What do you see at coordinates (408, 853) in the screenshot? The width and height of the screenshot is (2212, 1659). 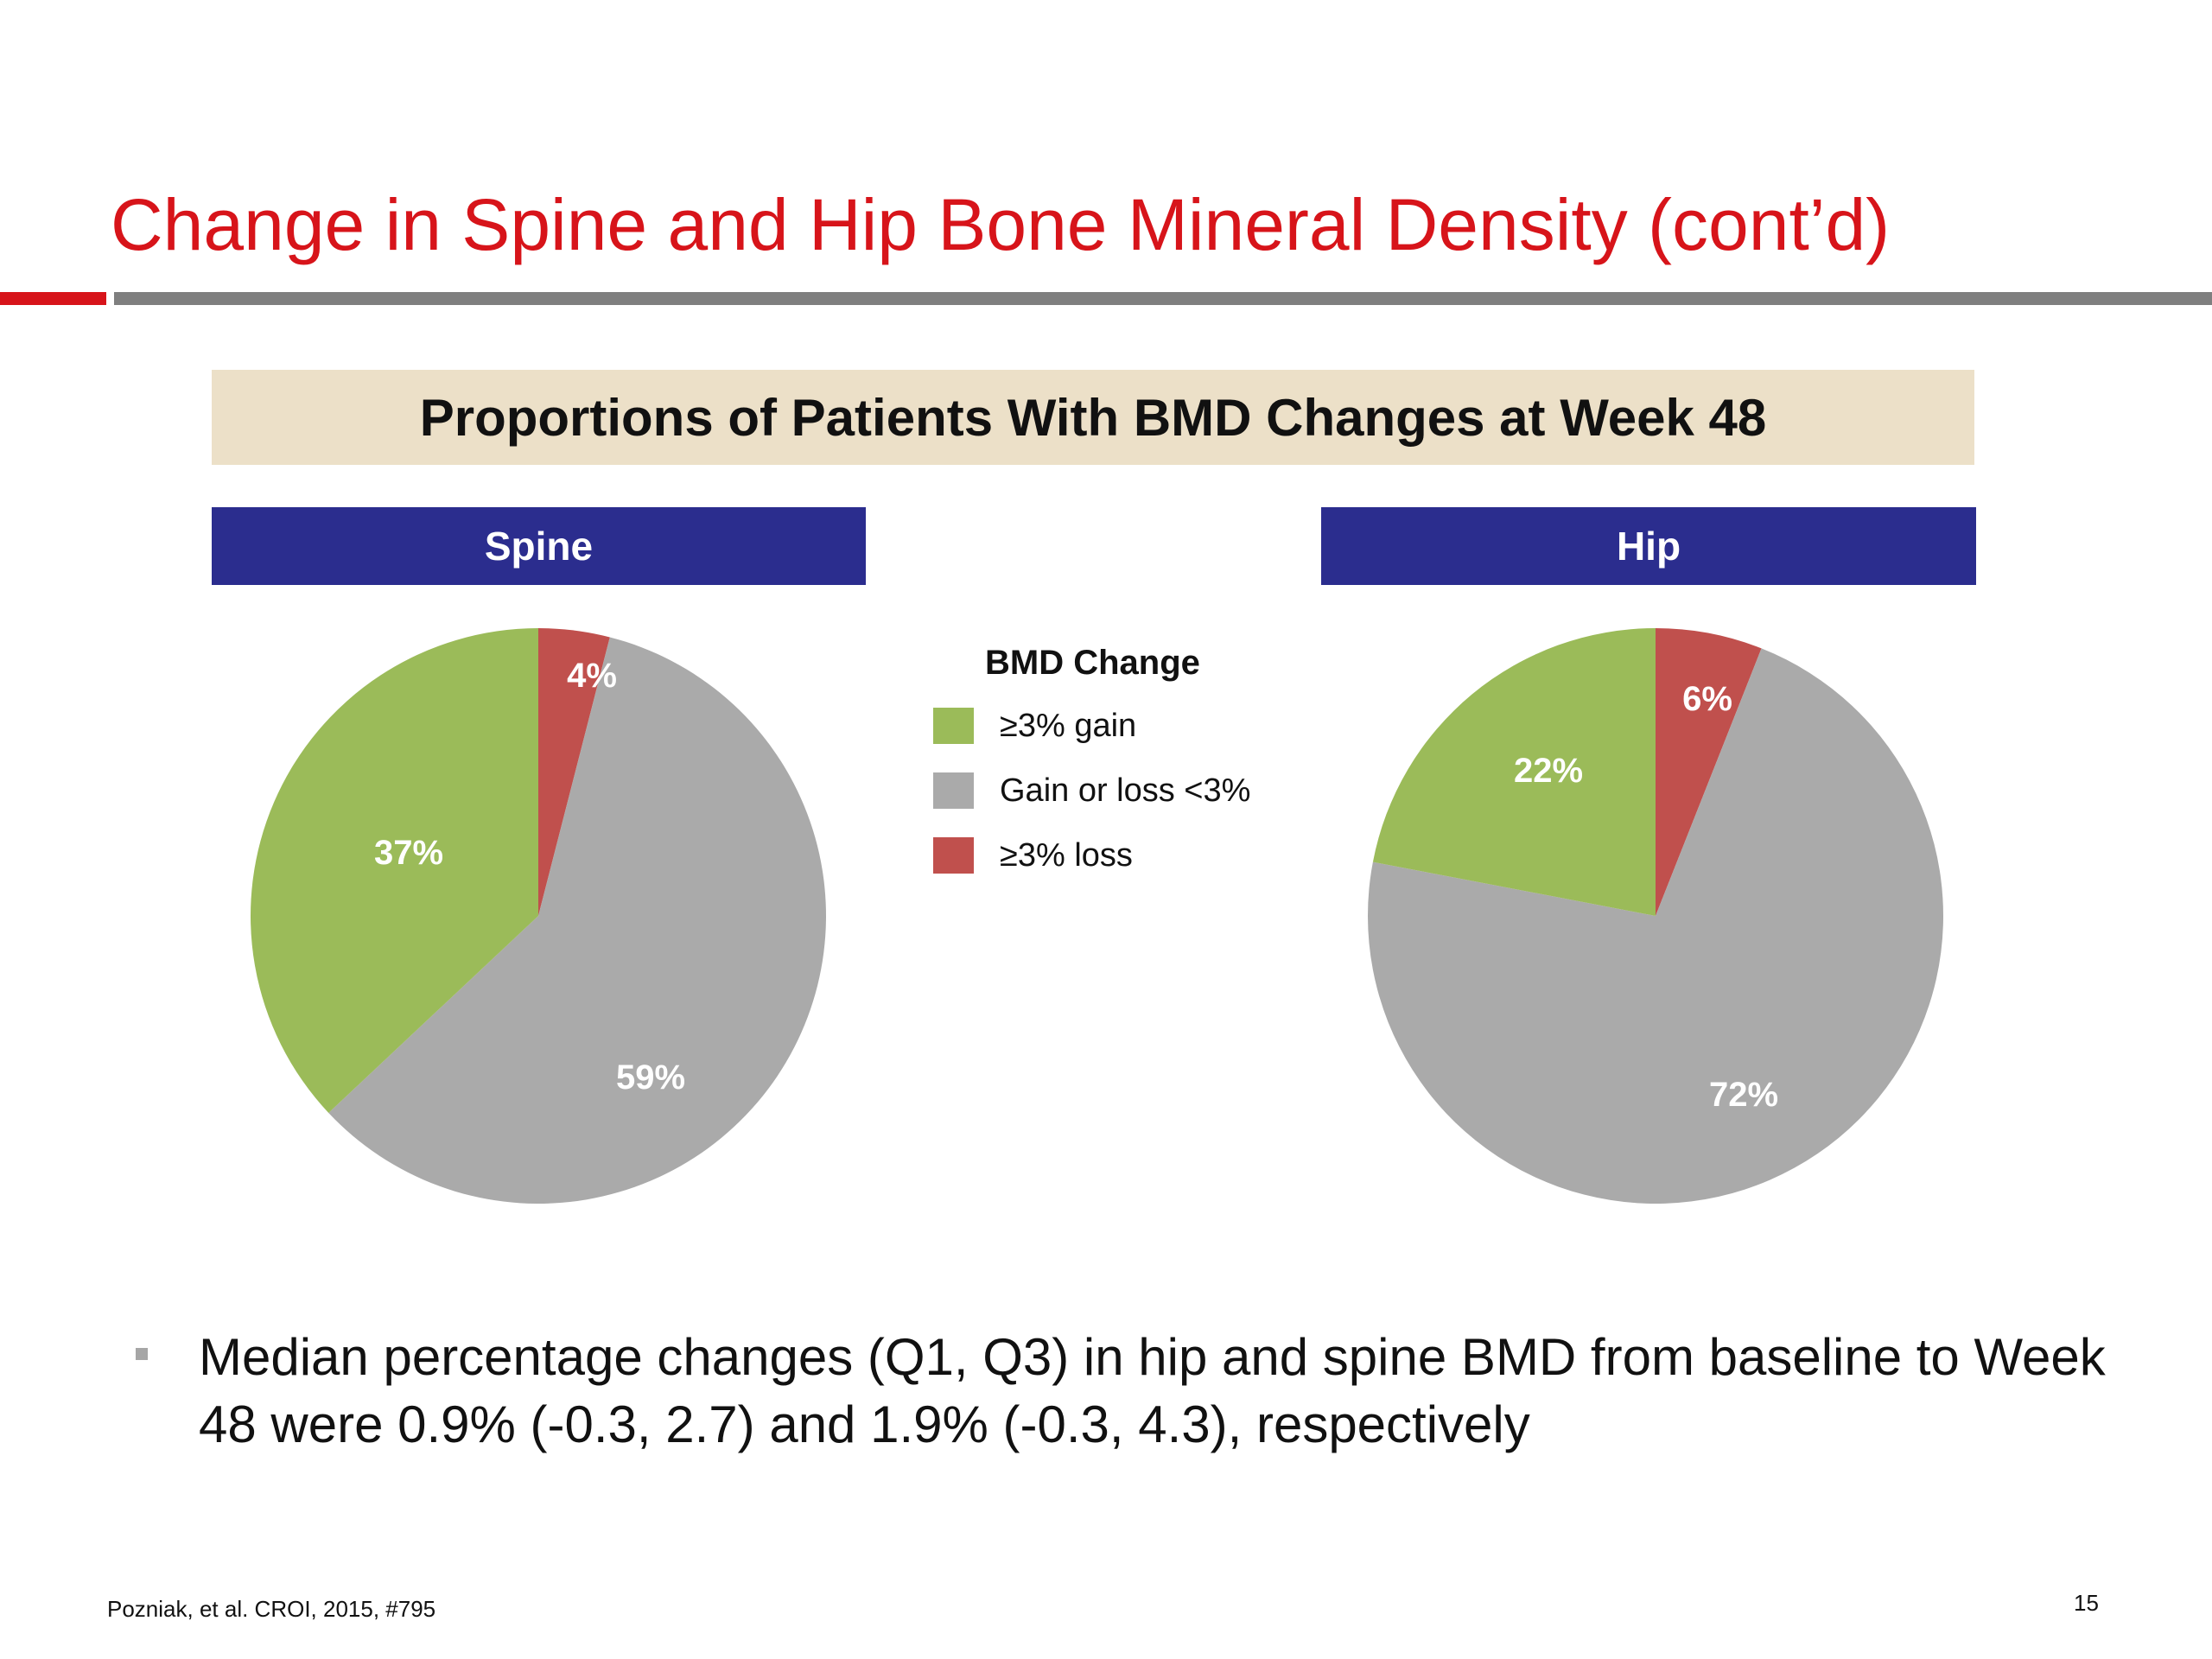 I see `pie-label-spine-2: 37%` at bounding box center [408, 853].